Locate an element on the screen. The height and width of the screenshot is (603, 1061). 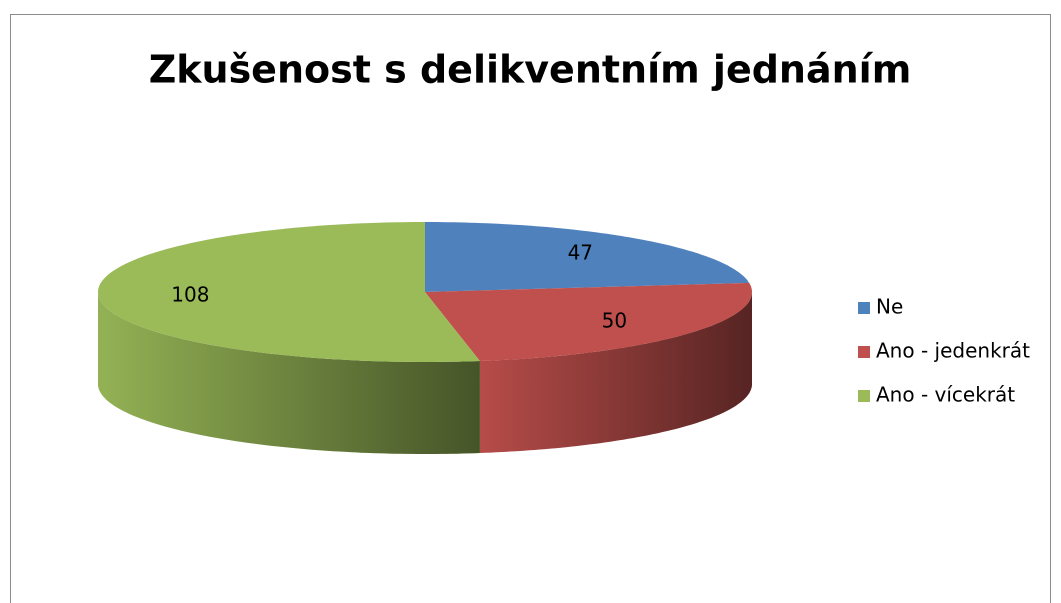
legend-label: Ano - vícekrát is located at coordinates (945, 395).